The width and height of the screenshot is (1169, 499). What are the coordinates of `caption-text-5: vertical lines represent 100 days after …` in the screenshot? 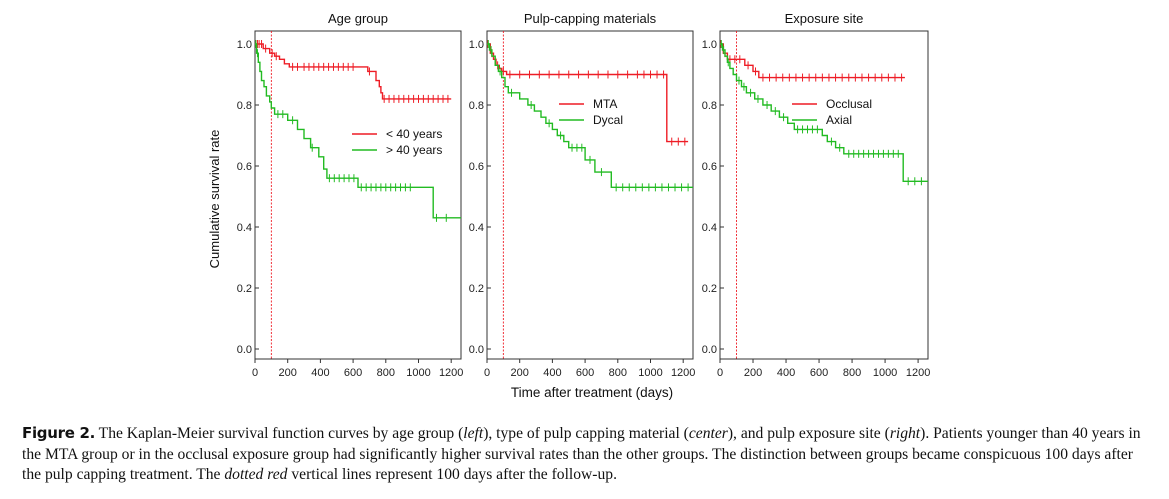 It's located at (452, 474).